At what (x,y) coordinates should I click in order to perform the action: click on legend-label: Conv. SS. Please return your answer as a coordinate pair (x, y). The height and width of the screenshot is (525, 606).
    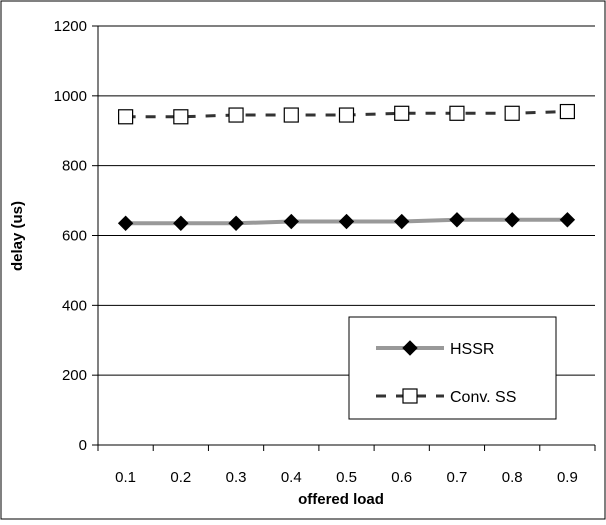
    Looking at the image, I should click on (483, 397).